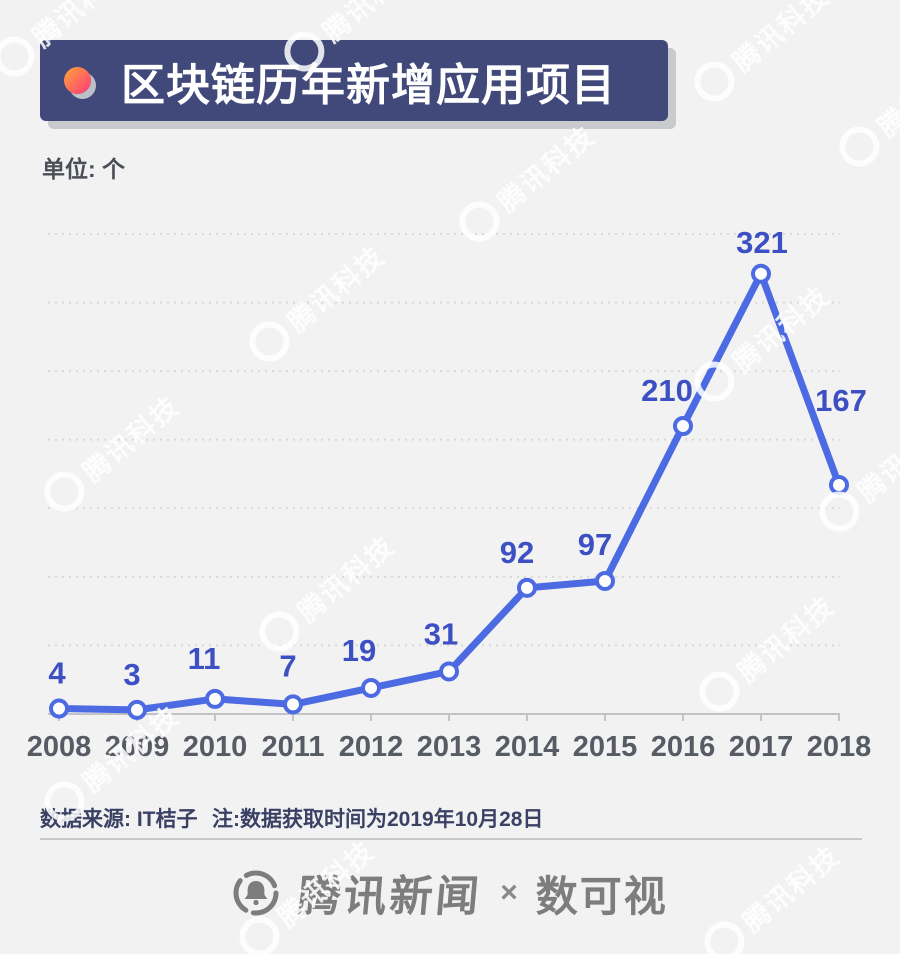 This screenshot has height=954, width=900. Describe the element at coordinates (667, 390) in the screenshot. I see `value-label-2016: 210` at that location.